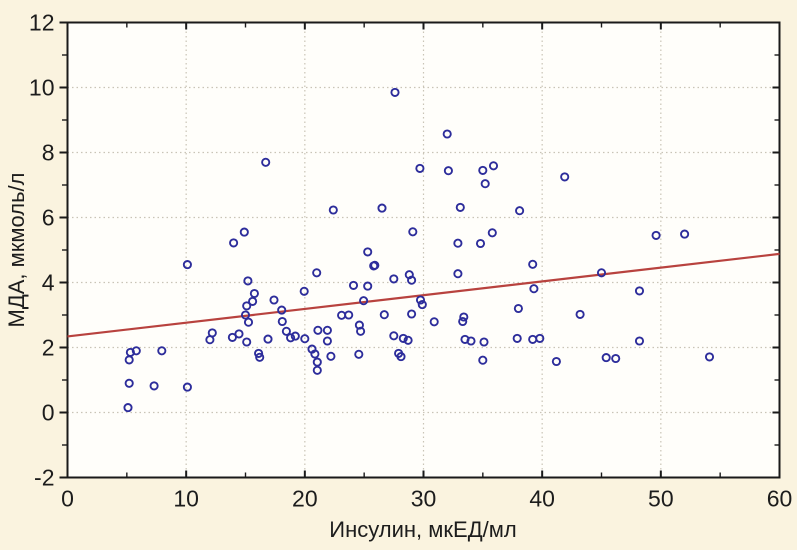 Image resolution: width=797 pixels, height=550 pixels. I want to click on x-axis-title: Инсулин, мкЕД/мл, so click(422, 529).